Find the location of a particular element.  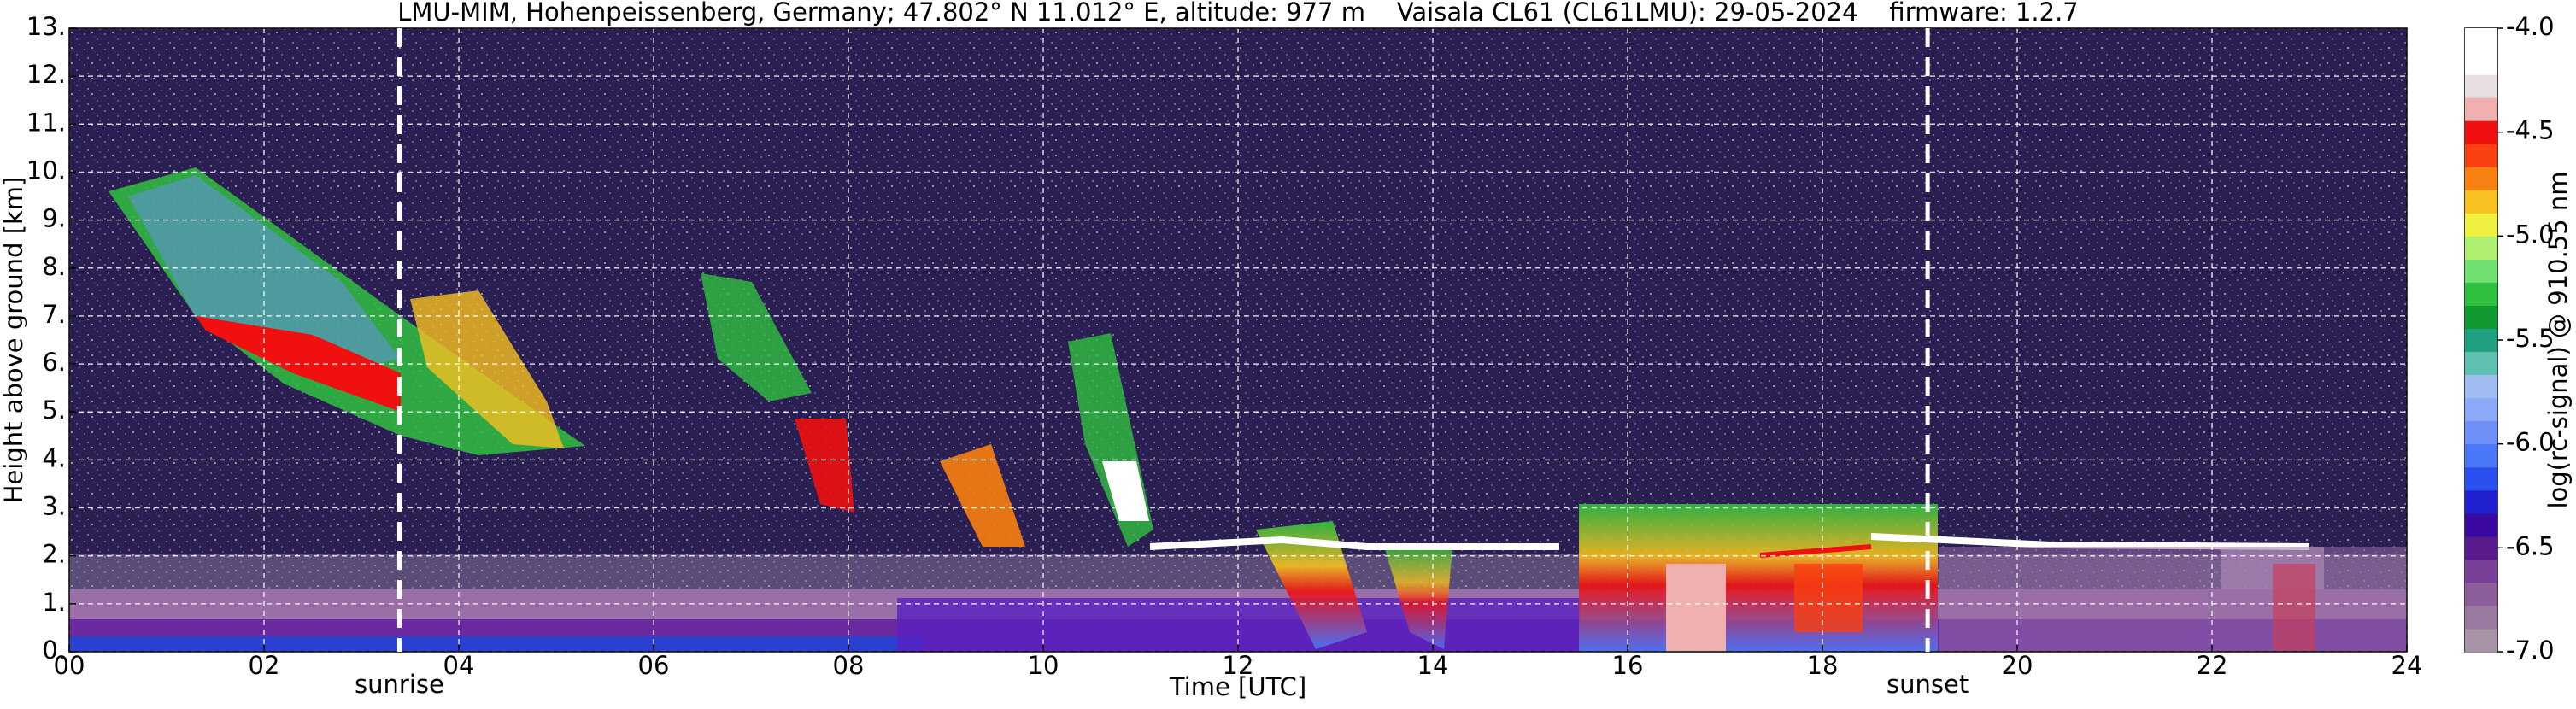

x-tick-label: 04 is located at coordinates (459, 665).